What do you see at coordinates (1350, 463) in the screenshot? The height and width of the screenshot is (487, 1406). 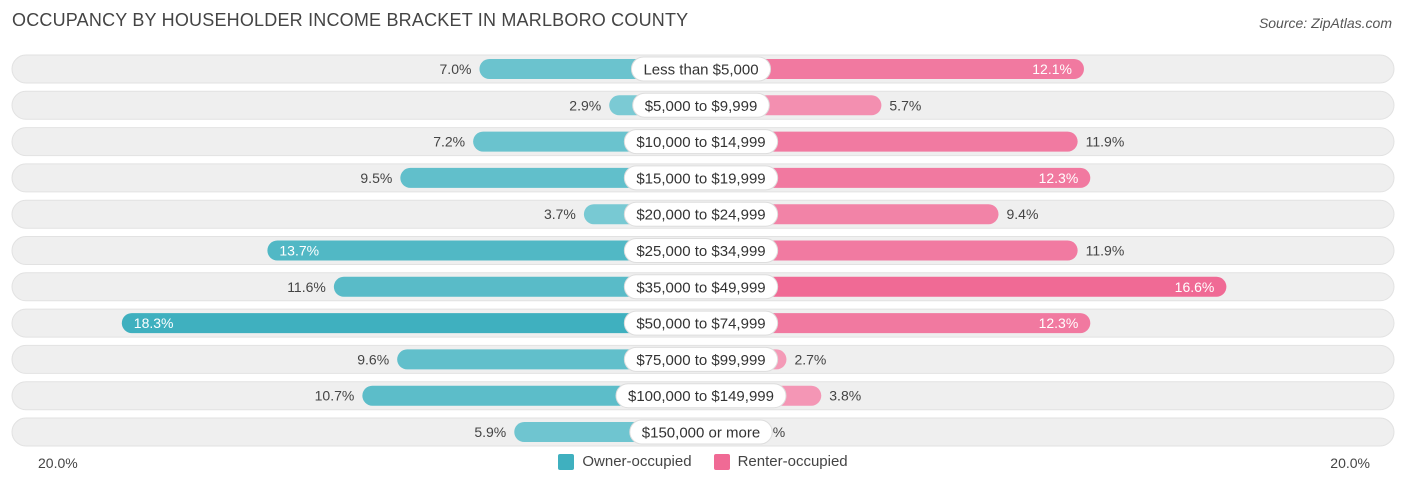 I see `axis-max-label: 20.0%` at bounding box center [1350, 463].